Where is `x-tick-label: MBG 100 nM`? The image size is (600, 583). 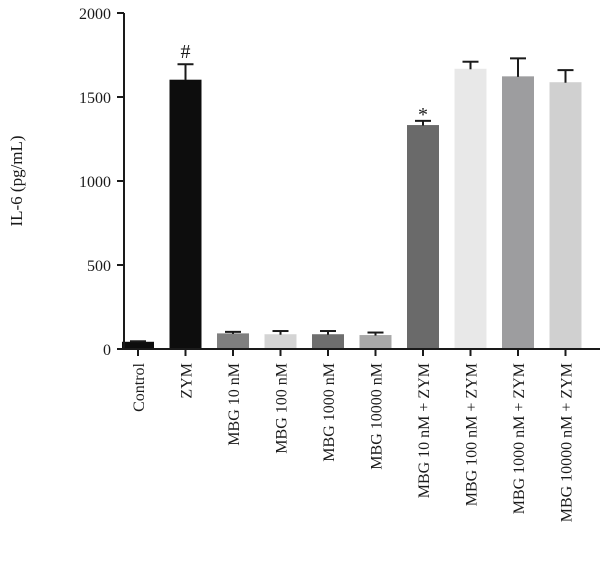
x-tick-label: MBG 100 nM is located at coordinates (282, 408).